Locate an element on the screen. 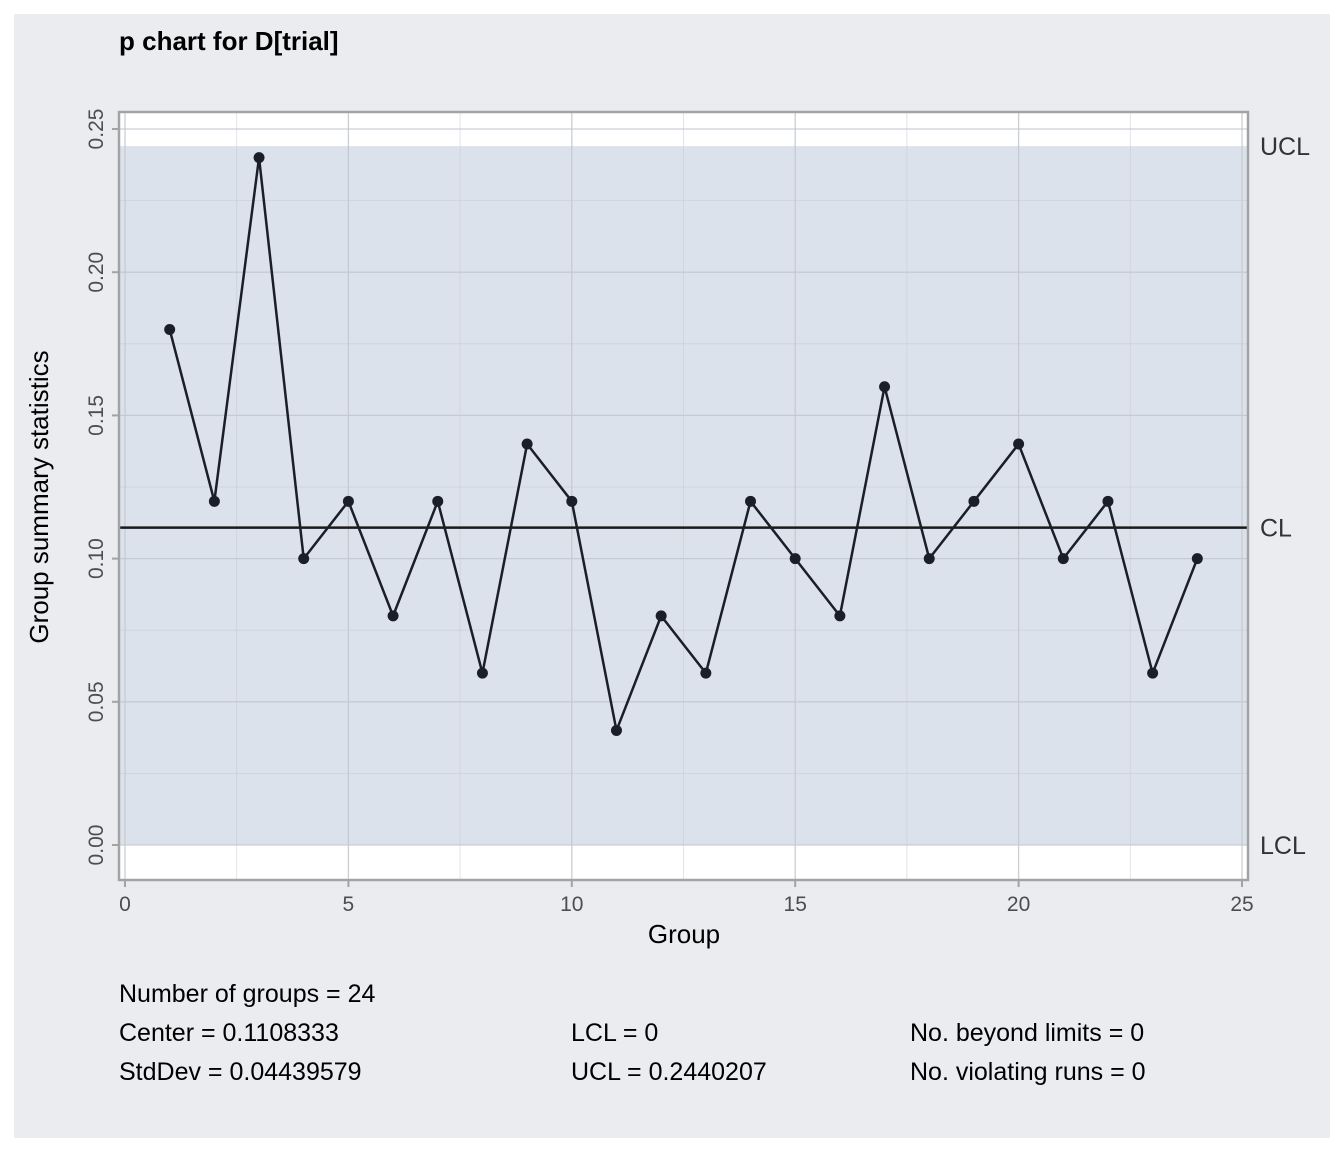 This screenshot has width=1344, height=1152. chart-title: p chart for D[trial] is located at coordinates (229, 41).